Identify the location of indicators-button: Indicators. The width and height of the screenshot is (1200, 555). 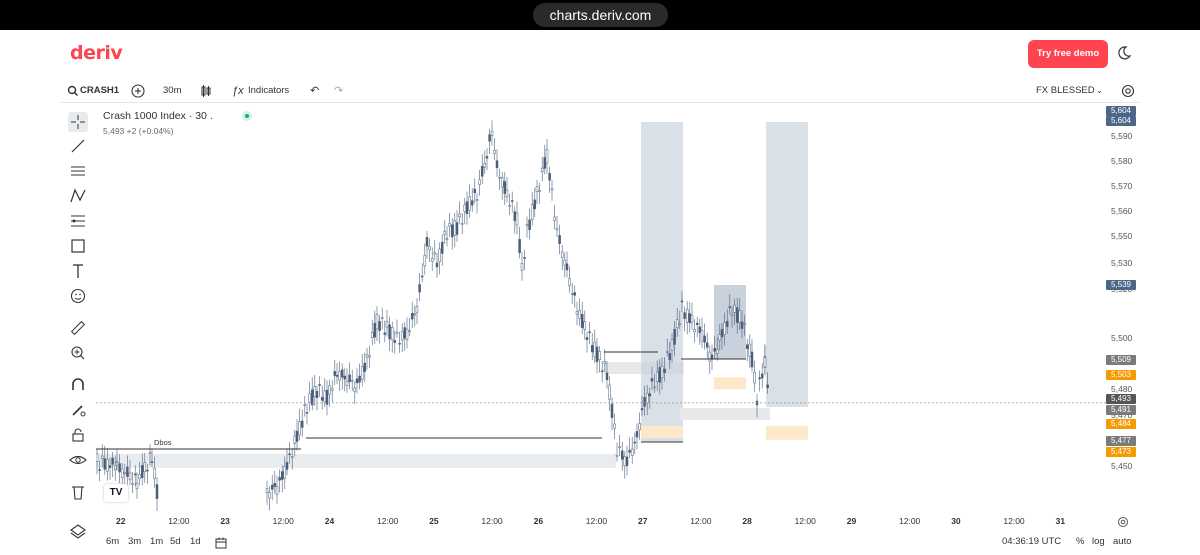
(269, 90).